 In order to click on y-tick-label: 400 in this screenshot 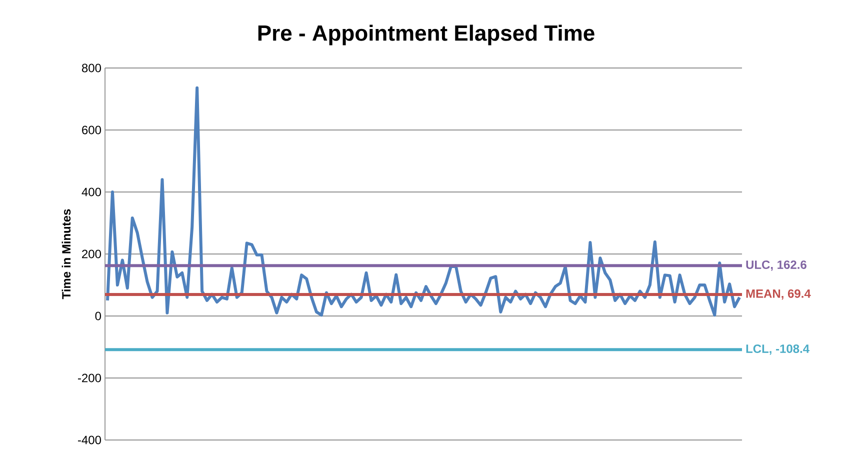, I will do `click(92, 192)`.